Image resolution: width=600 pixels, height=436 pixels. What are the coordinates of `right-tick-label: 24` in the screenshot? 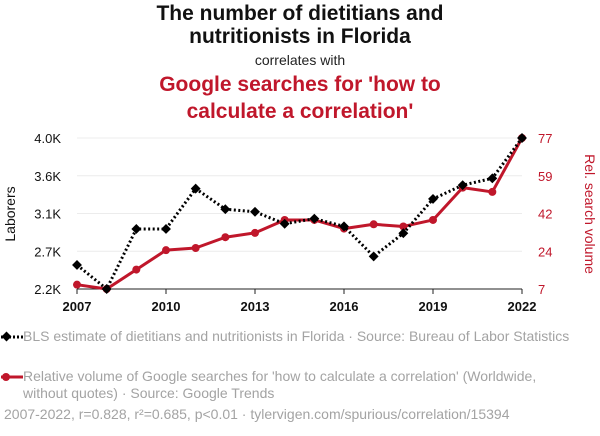 It's located at (545, 251).